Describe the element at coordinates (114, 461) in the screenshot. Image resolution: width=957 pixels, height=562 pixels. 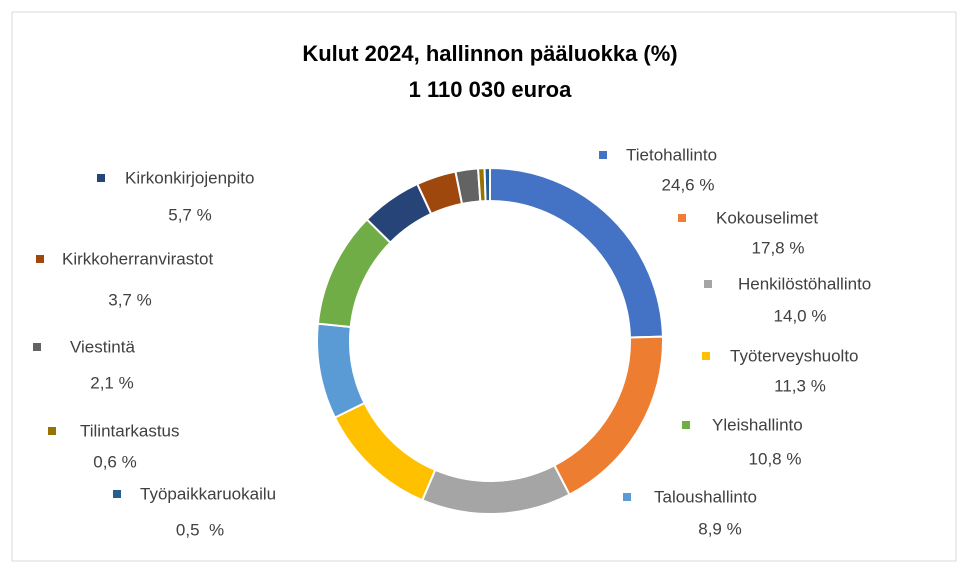
I see `data-label-value: 0,6 %` at that location.